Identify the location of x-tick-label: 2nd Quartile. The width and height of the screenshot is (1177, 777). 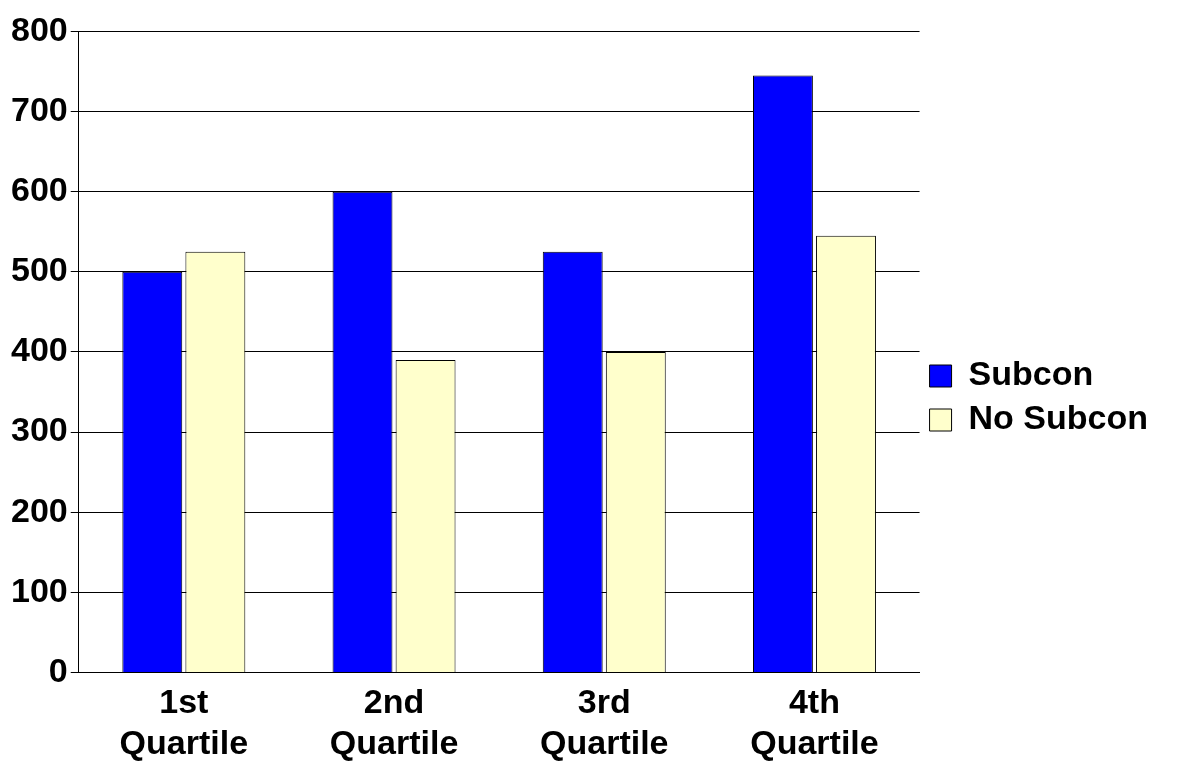
(394, 721).